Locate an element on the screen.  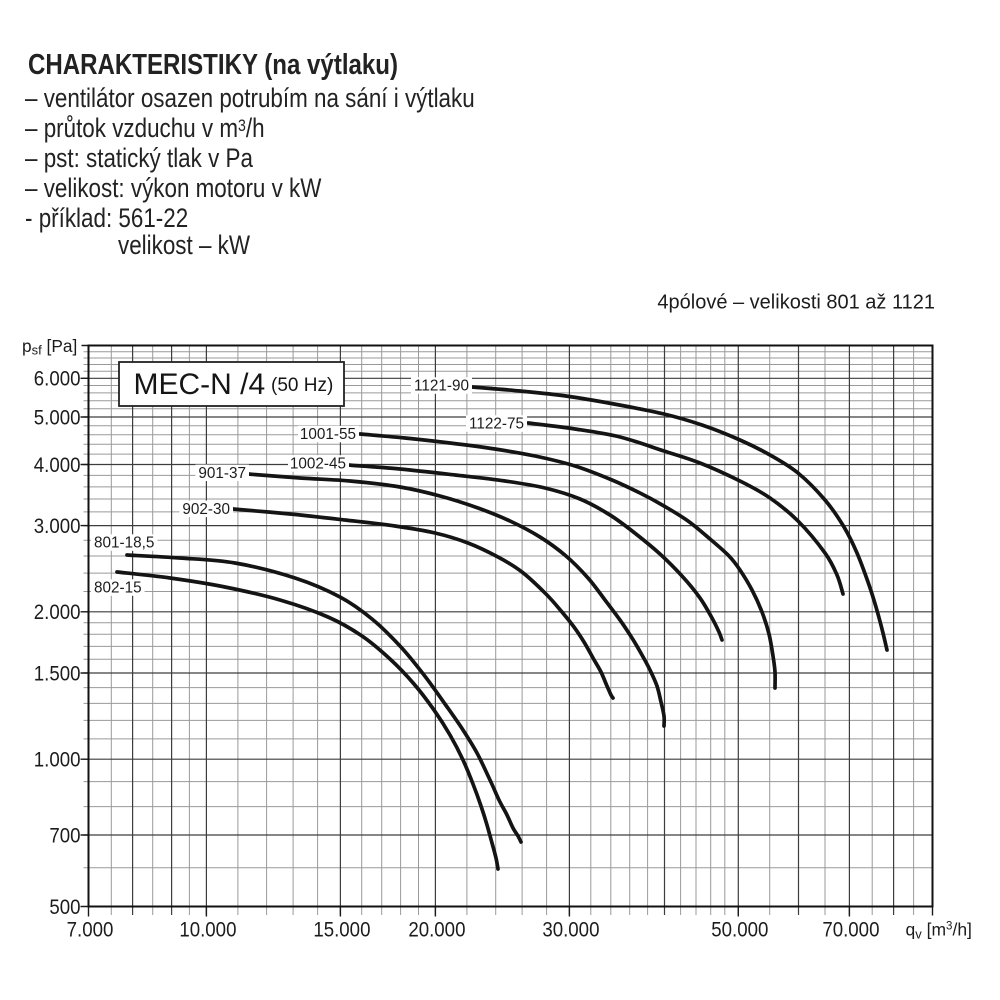
svg-text: 902-30 is located at coordinates (206, 509).